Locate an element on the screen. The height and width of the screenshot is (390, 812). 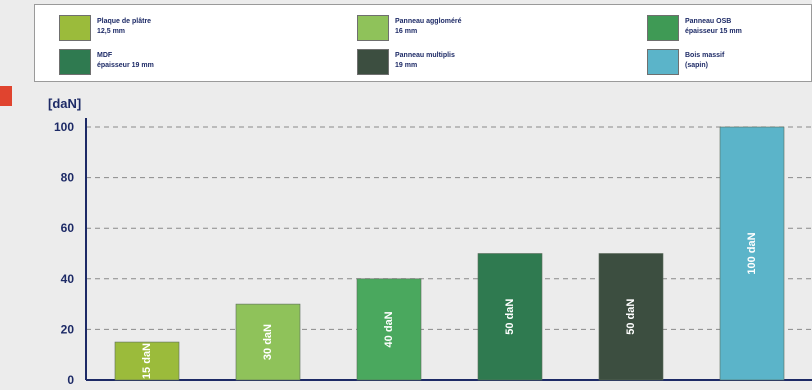
y-tick-label: 60 is located at coordinates (68, 228).